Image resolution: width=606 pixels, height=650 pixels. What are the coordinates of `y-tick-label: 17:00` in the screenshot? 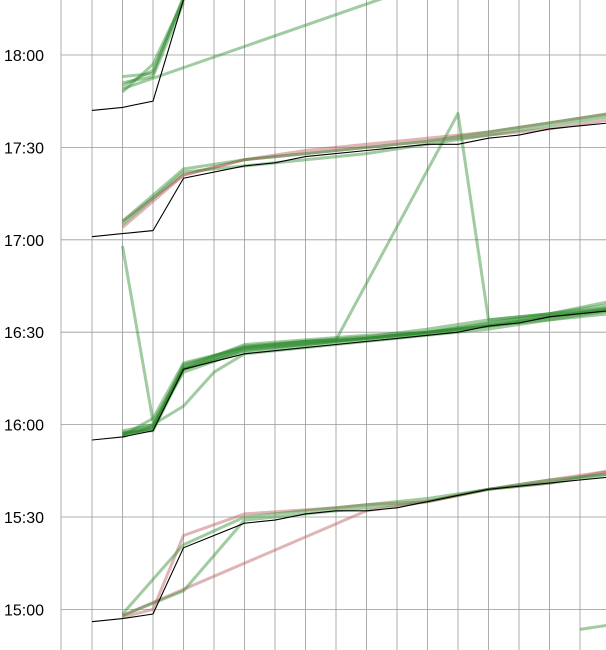 It's located at (24, 241).